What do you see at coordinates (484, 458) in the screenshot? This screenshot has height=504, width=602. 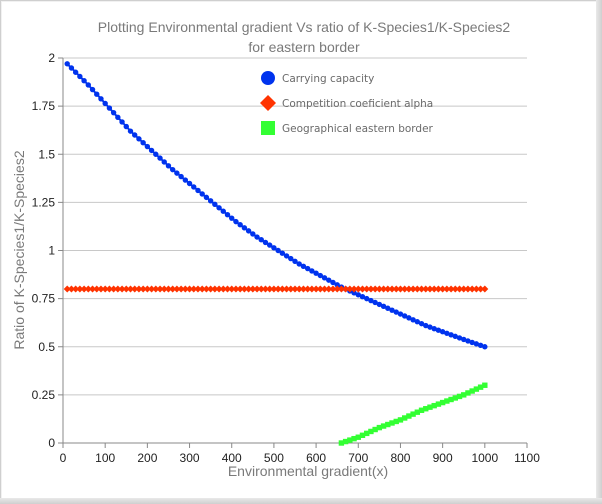 I see `x-tick-label: 1000` at bounding box center [484, 458].